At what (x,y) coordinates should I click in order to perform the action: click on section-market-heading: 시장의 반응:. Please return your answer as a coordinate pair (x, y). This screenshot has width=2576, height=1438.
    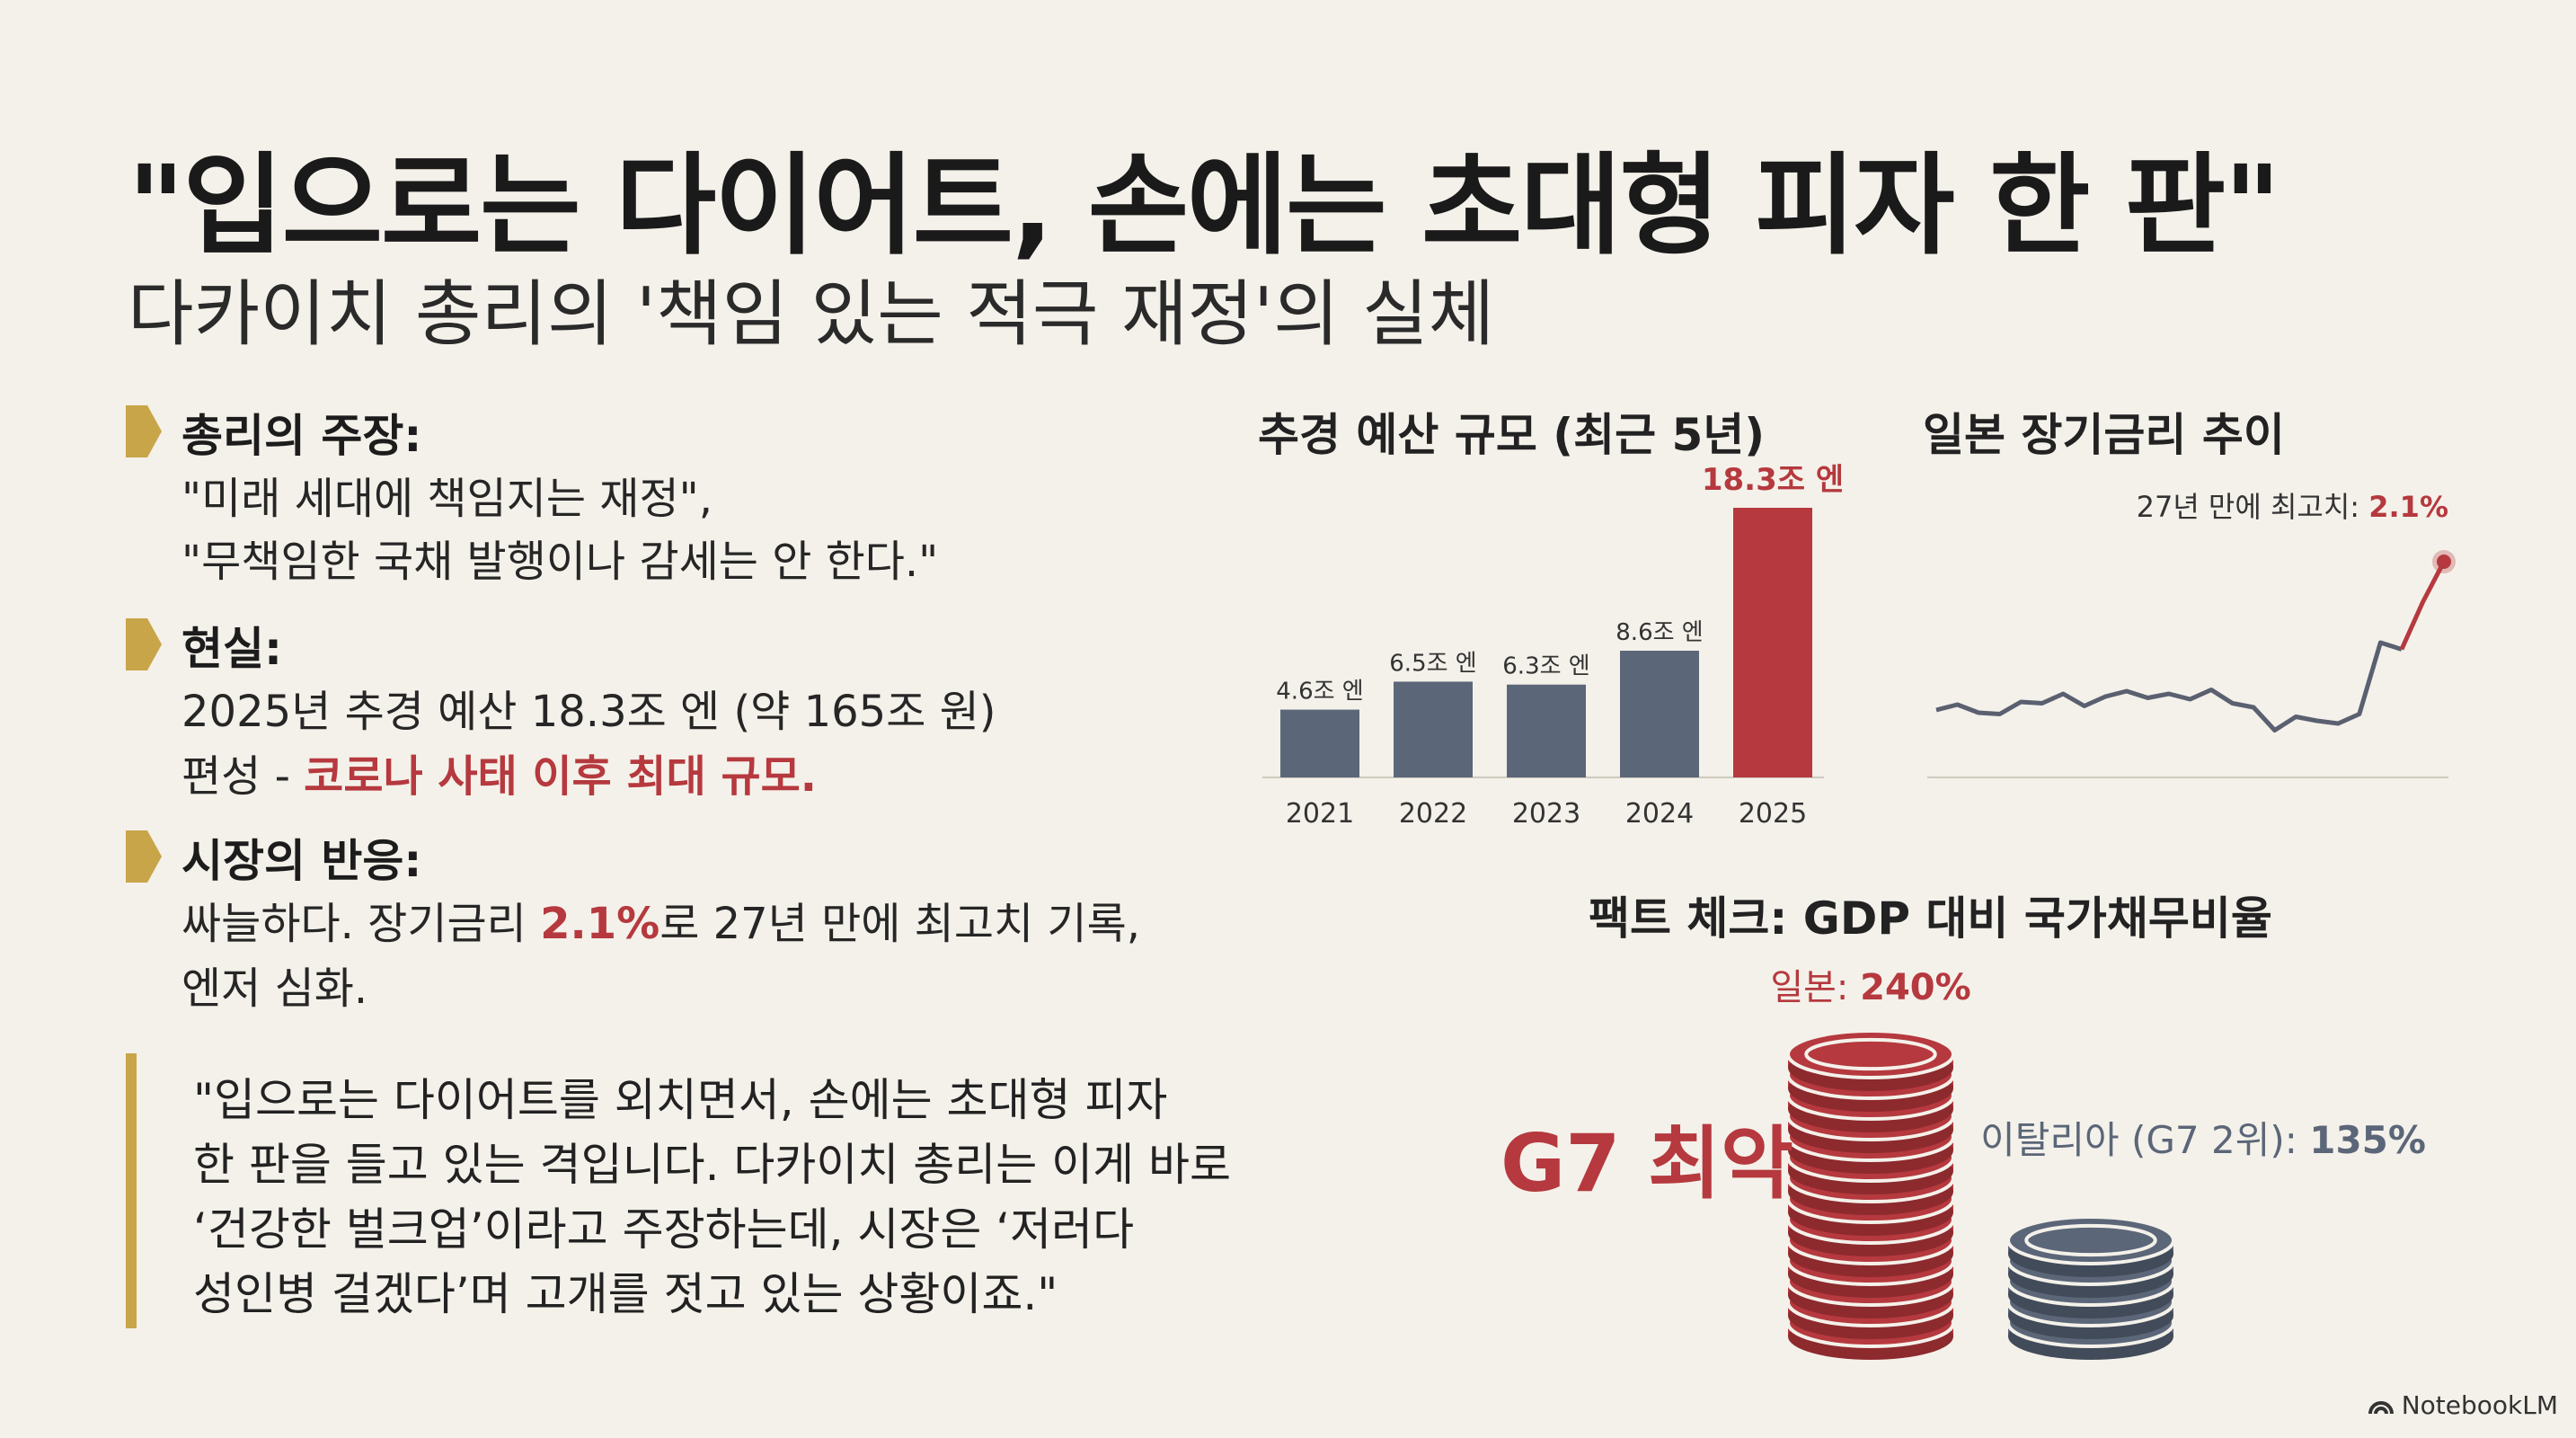
    Looking at the image, I should click on (302, 861).